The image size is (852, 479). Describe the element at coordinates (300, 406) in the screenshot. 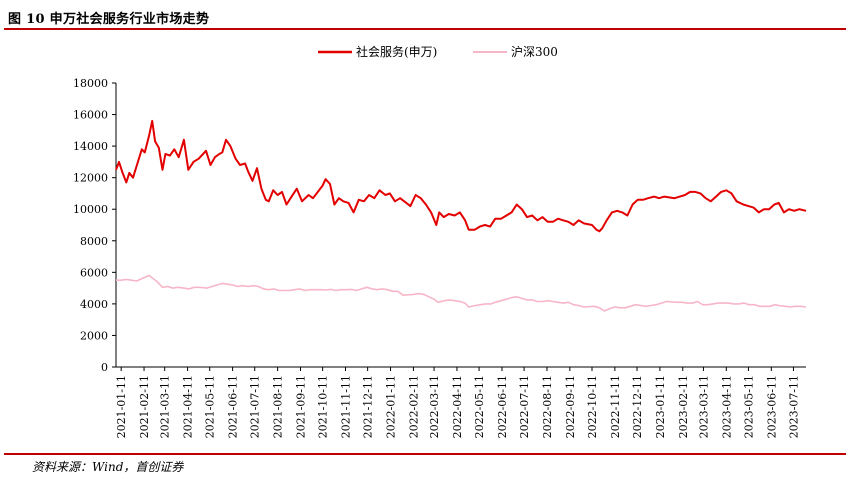

I see `x-tick-label: 2021-09-11` at that location.